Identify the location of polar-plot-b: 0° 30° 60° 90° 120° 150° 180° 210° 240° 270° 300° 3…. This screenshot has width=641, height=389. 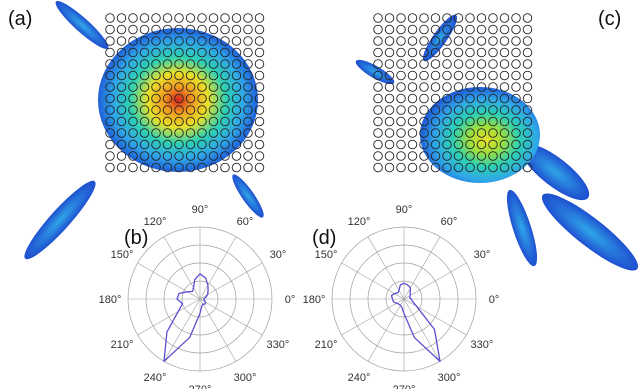
(197, 296).